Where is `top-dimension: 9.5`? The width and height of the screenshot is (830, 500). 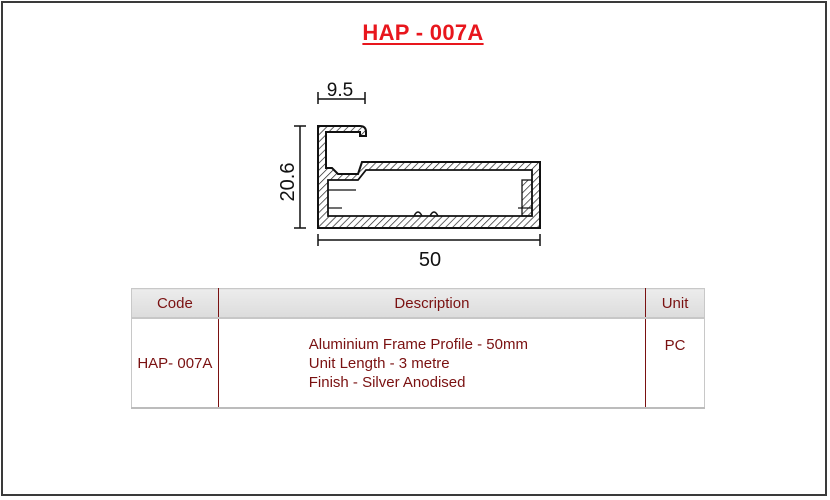 top-dimension: 9.5 is located at coordinates (341, 92).